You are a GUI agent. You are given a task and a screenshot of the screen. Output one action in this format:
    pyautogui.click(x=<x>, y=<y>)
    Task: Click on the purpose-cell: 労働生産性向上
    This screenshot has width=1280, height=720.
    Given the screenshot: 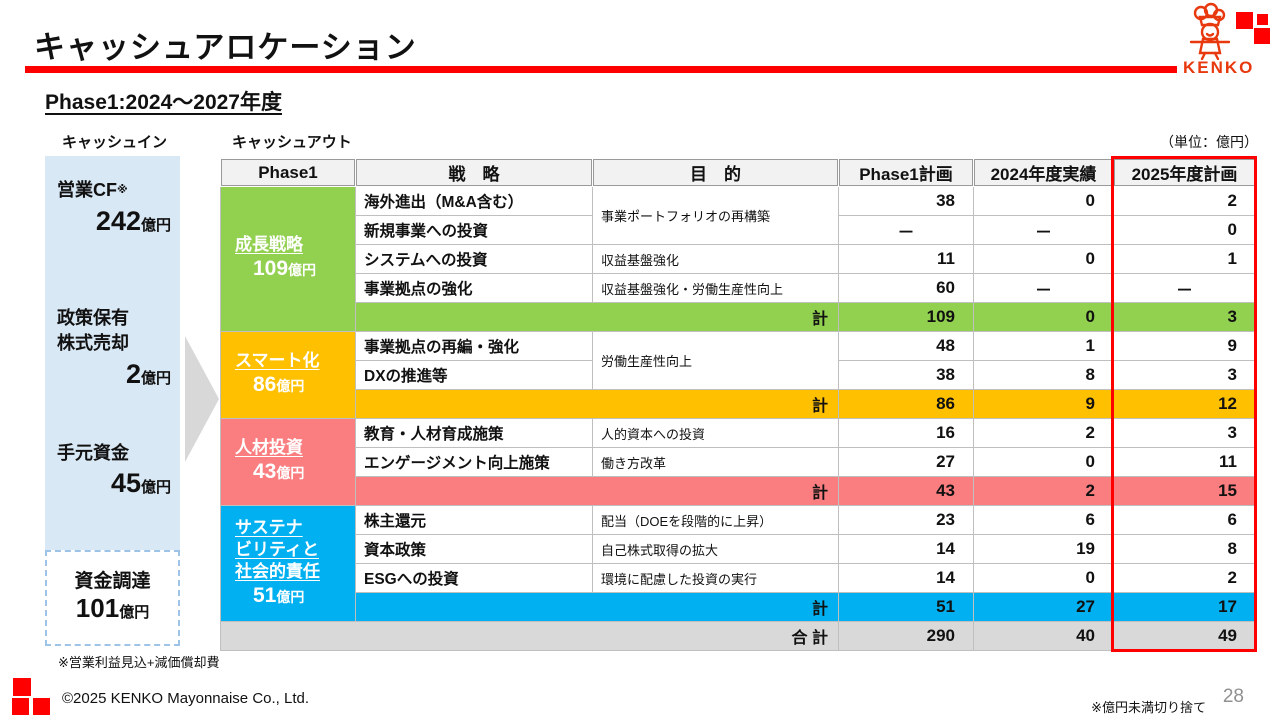 What is the action you would take?
    pyautogui.click(x=715, y=360)
    